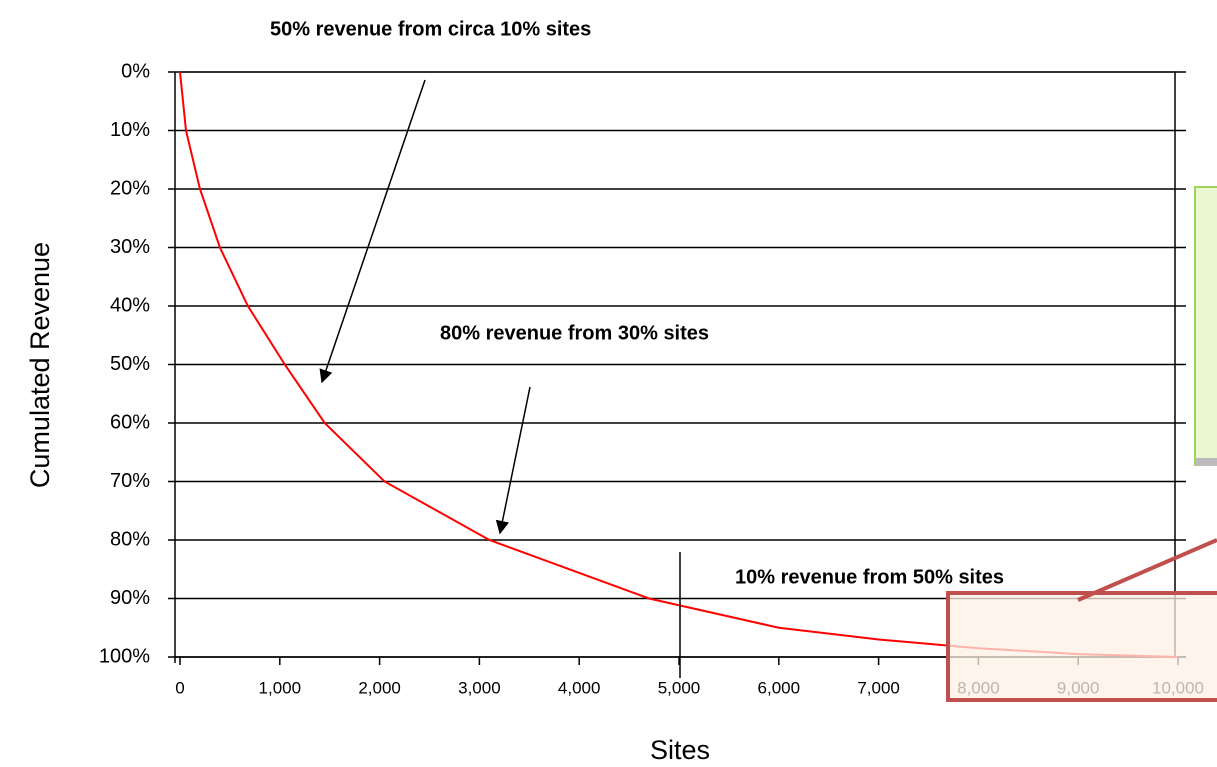 The height and width of the screenshot is (767, 1217). What do you see at coordinates (130, 539) in the screenshot?
I see `y-tick-label: 80%` at bounding box center [130, 539].